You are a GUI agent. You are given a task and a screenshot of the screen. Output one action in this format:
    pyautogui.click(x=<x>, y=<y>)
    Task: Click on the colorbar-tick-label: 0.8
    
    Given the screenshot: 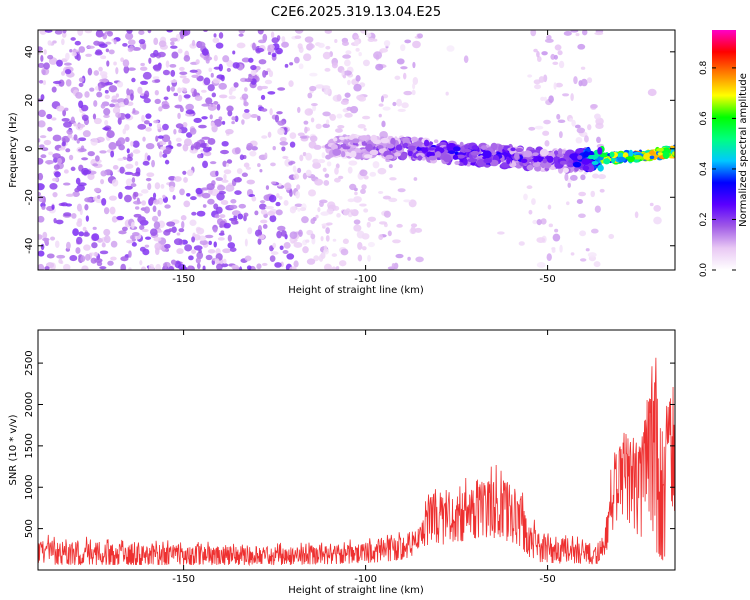 What is the action you would take?
    pyautogui.click(x=704, y=67)
    